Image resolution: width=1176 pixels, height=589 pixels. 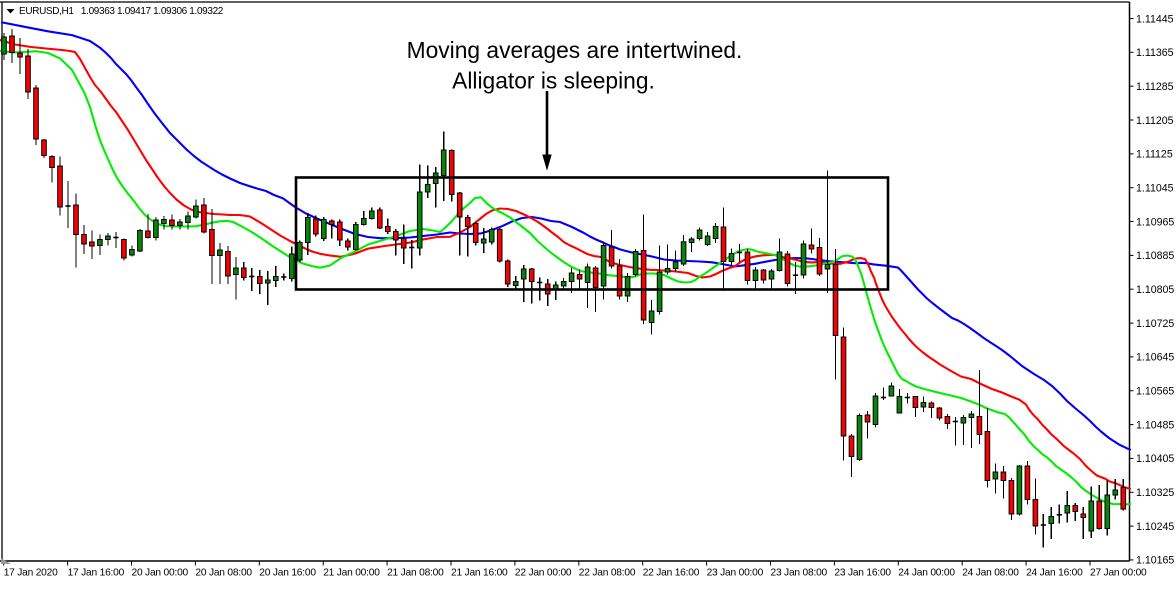 What do you see at coordinates (1118, 573) in the screenshot?
I see `svg-text: 27 Jan 00:00` at bounding box center [1118, 573].